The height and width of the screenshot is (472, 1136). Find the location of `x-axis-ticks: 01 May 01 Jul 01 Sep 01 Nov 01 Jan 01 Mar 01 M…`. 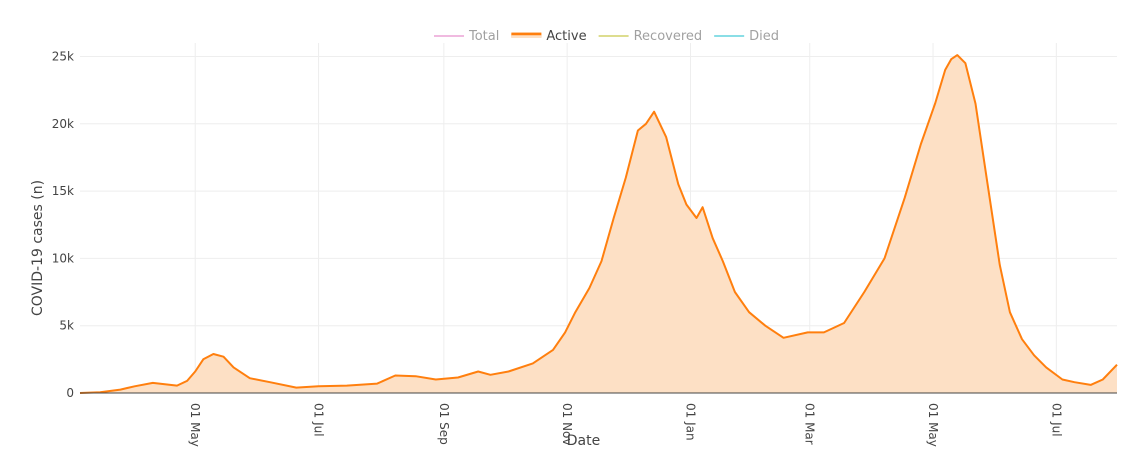

x-axis-ticks: 01 May 01 Jul 01 Sep 01 Nov 01 Jan 01 Mar 01 M… is located at coordinates (625, 425).